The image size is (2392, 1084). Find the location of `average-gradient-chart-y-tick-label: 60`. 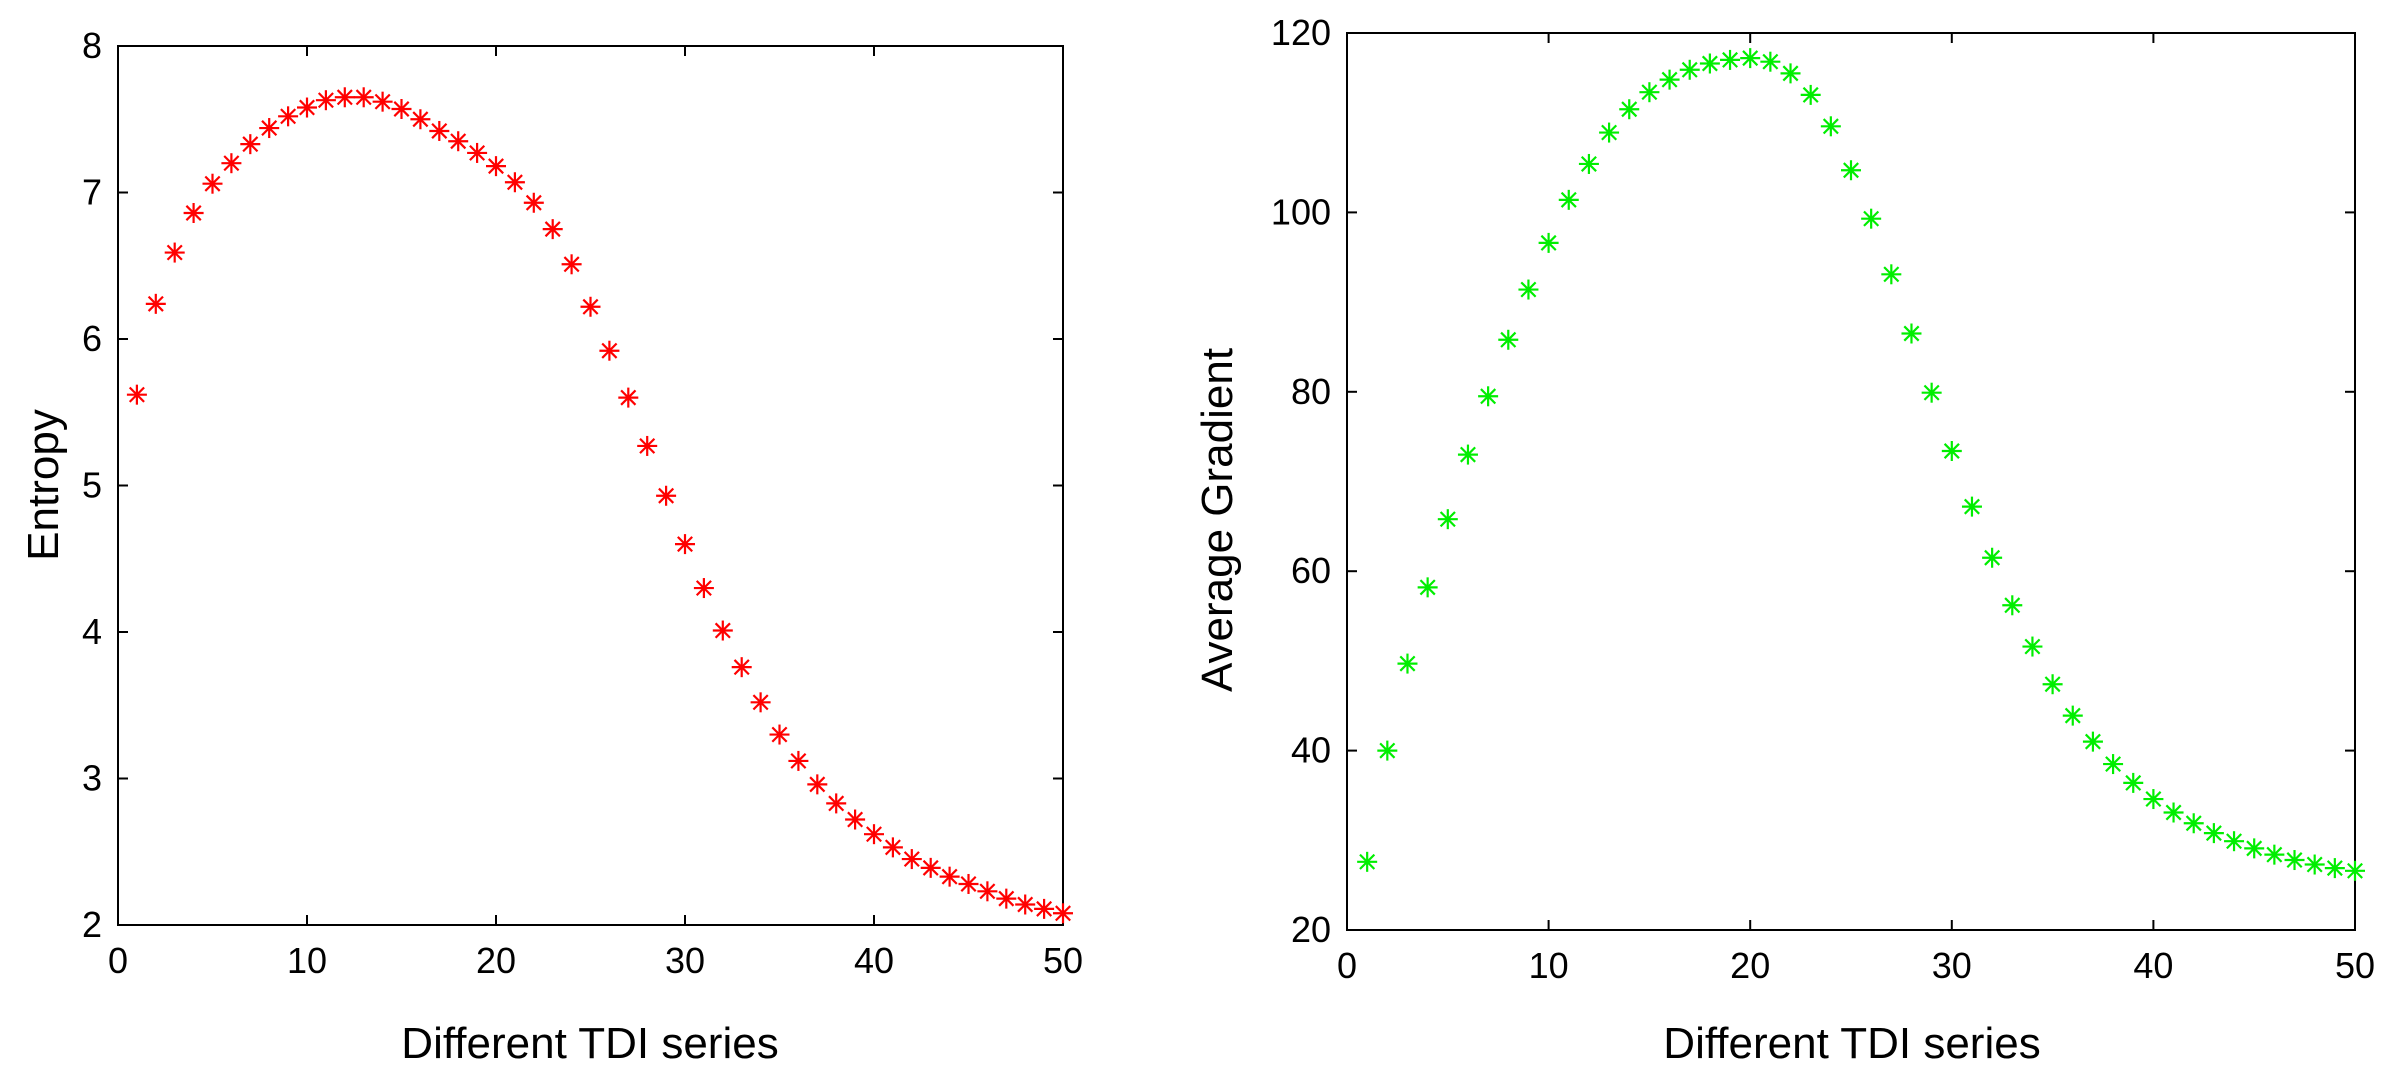

average-gradient-chart-y-tick-label: 60 is located at coordinates (1311, 570).